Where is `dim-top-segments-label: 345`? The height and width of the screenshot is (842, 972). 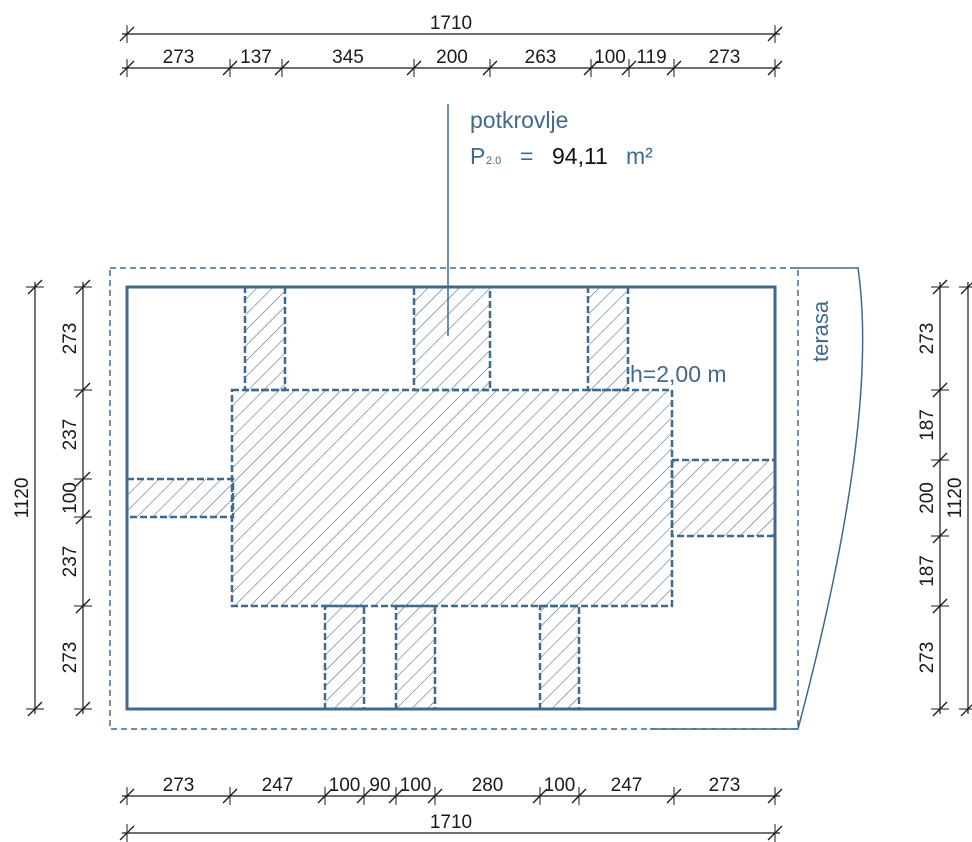
dim-top-segments-label: 345 is located at coordinates (348, 57).